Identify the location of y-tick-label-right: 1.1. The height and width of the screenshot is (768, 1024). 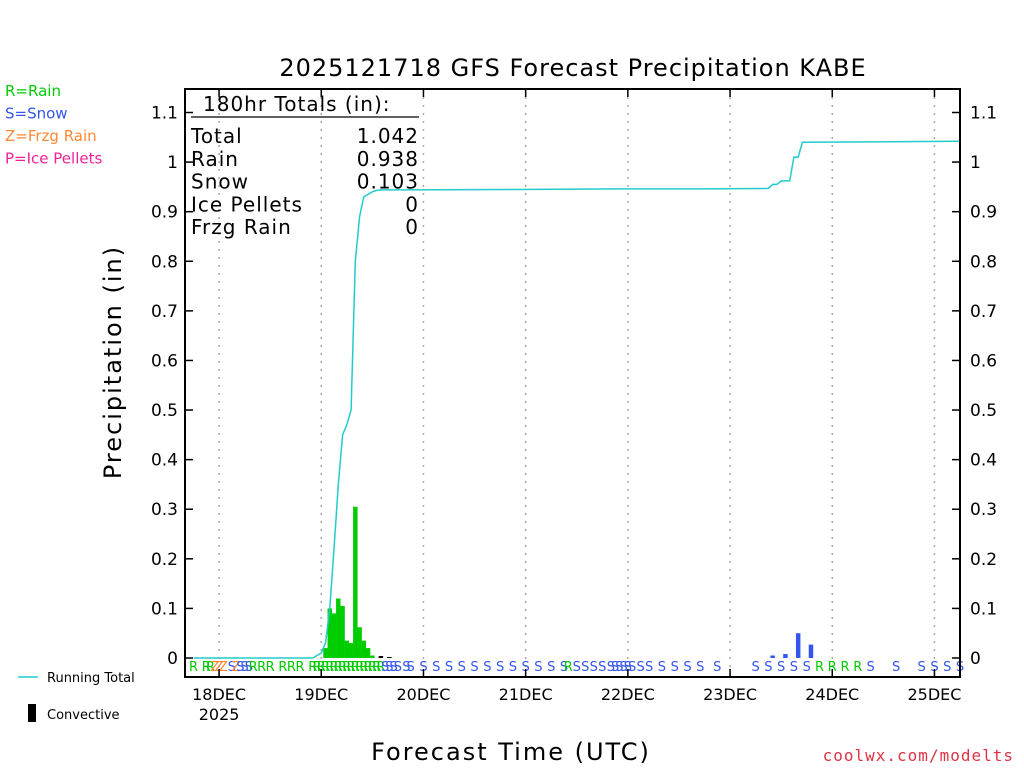
(983, 114).